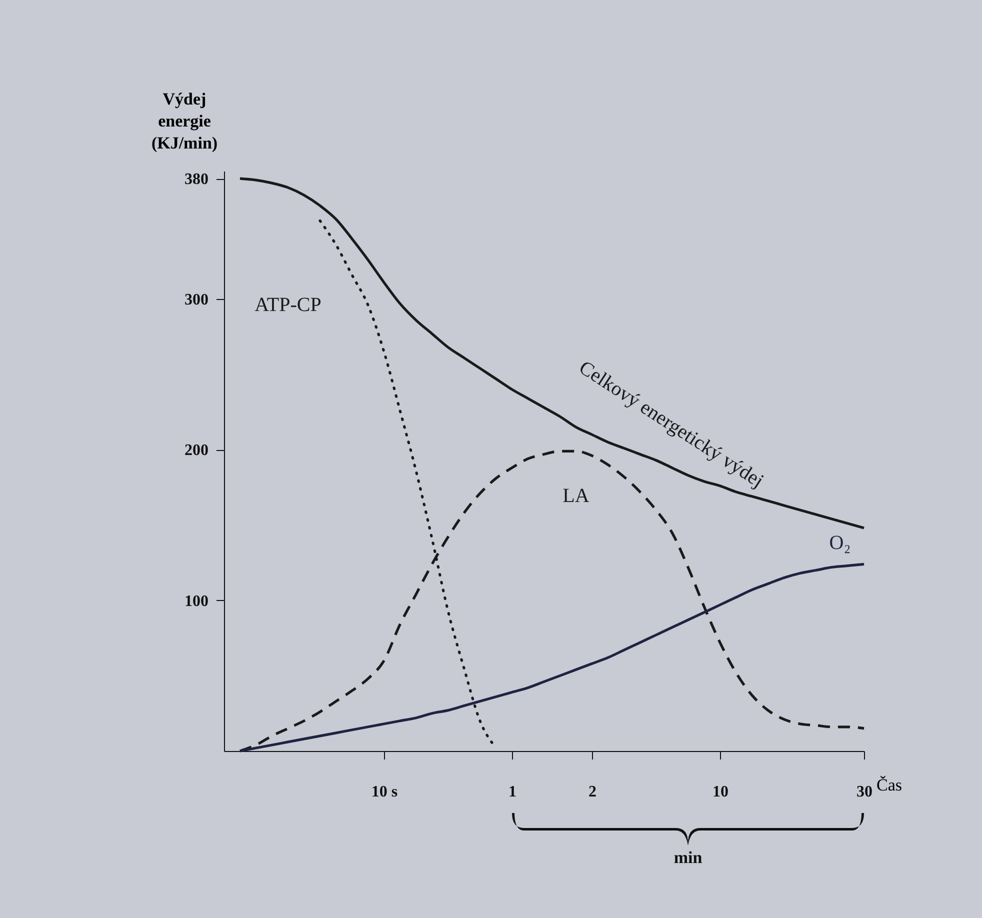 The height and width of the screenshot is (918, 982). What do you see at coordinates (196, 179) in the screenshot?
I see `y-tick-label: 380` at bounding box center [196, 179].